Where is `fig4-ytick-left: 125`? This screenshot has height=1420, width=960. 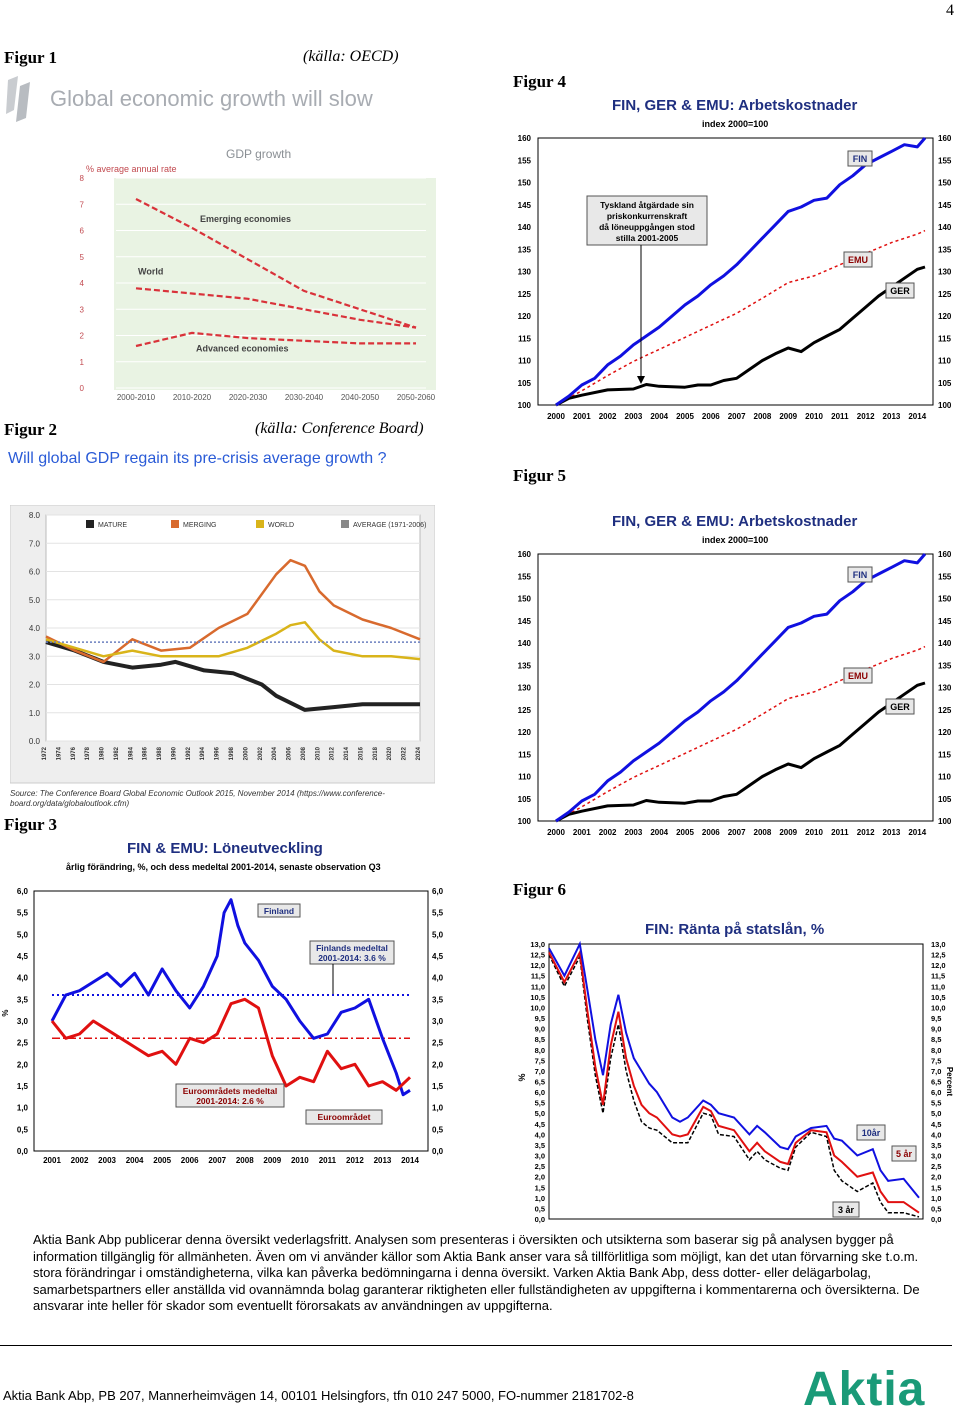
fig4-ytick-left: 125 is located at coordinates (525, 294).